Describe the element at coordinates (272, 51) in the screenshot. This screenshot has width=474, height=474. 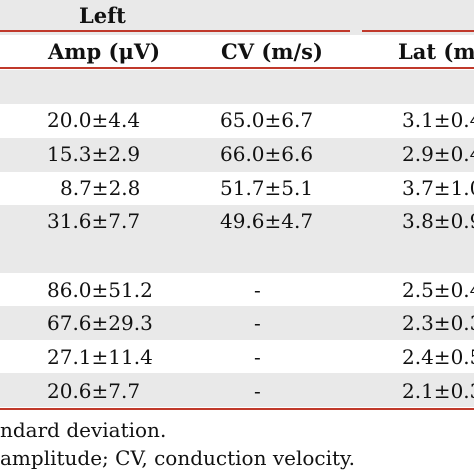
I see `column-header-cv: CV (m/s)` at that location.